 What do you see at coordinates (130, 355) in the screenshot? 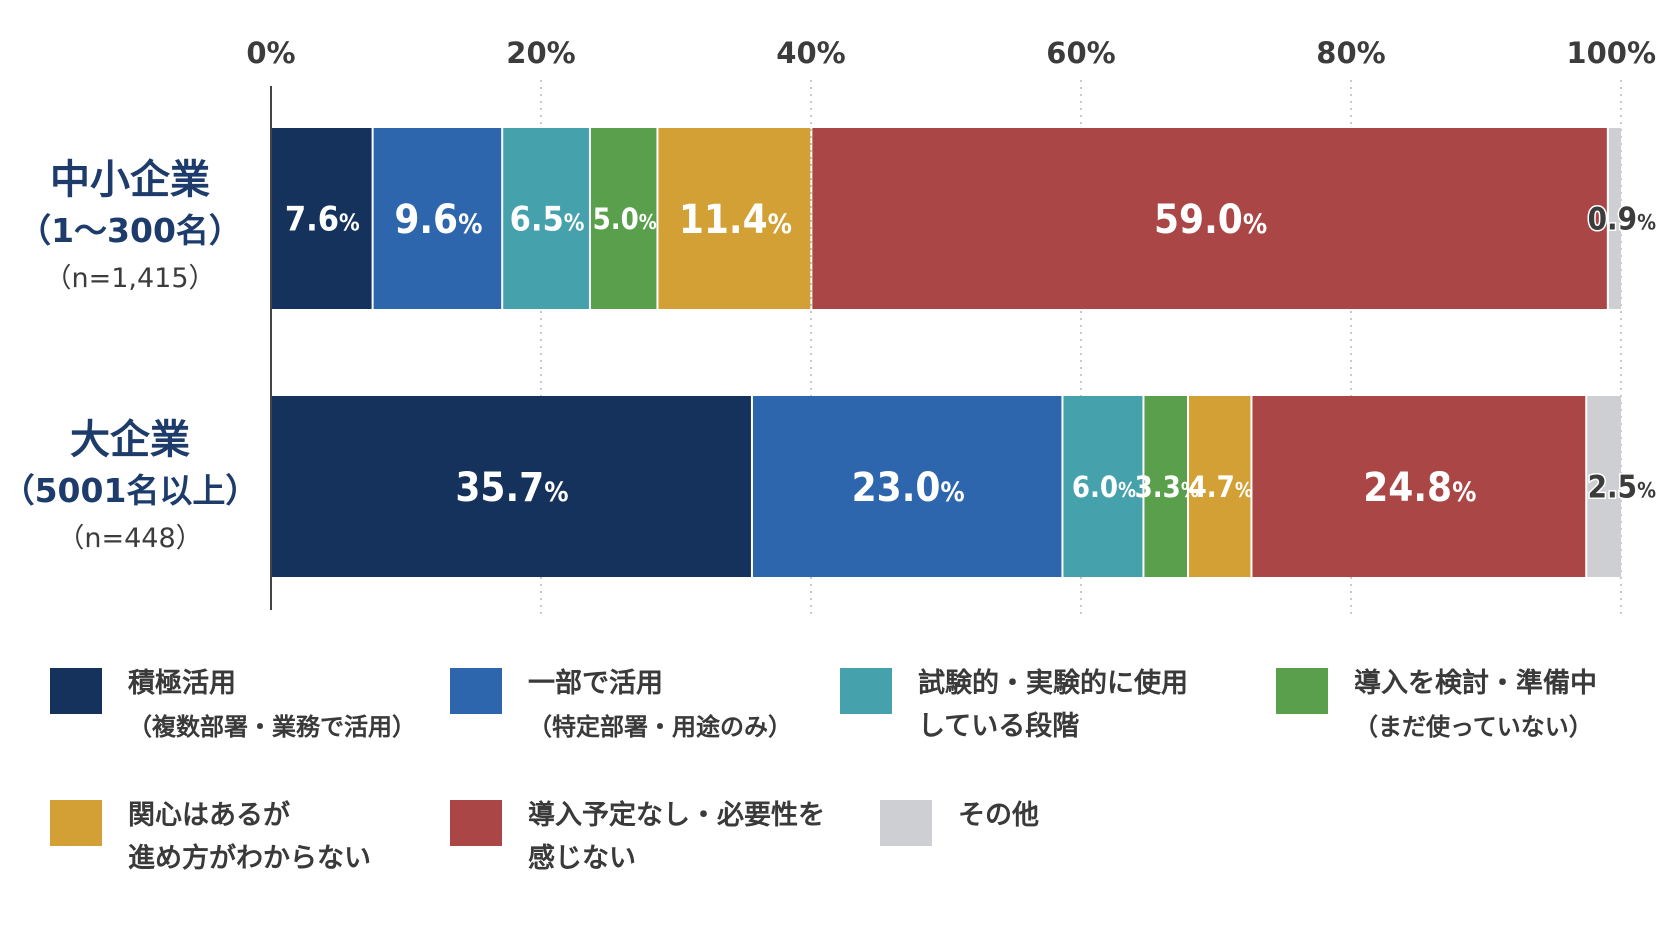
I see `category-labels: 中小企業 （1〜300名） （n=1,415） 大企業 （5001名以上） （n=448）` at bounding box center [130, 355].